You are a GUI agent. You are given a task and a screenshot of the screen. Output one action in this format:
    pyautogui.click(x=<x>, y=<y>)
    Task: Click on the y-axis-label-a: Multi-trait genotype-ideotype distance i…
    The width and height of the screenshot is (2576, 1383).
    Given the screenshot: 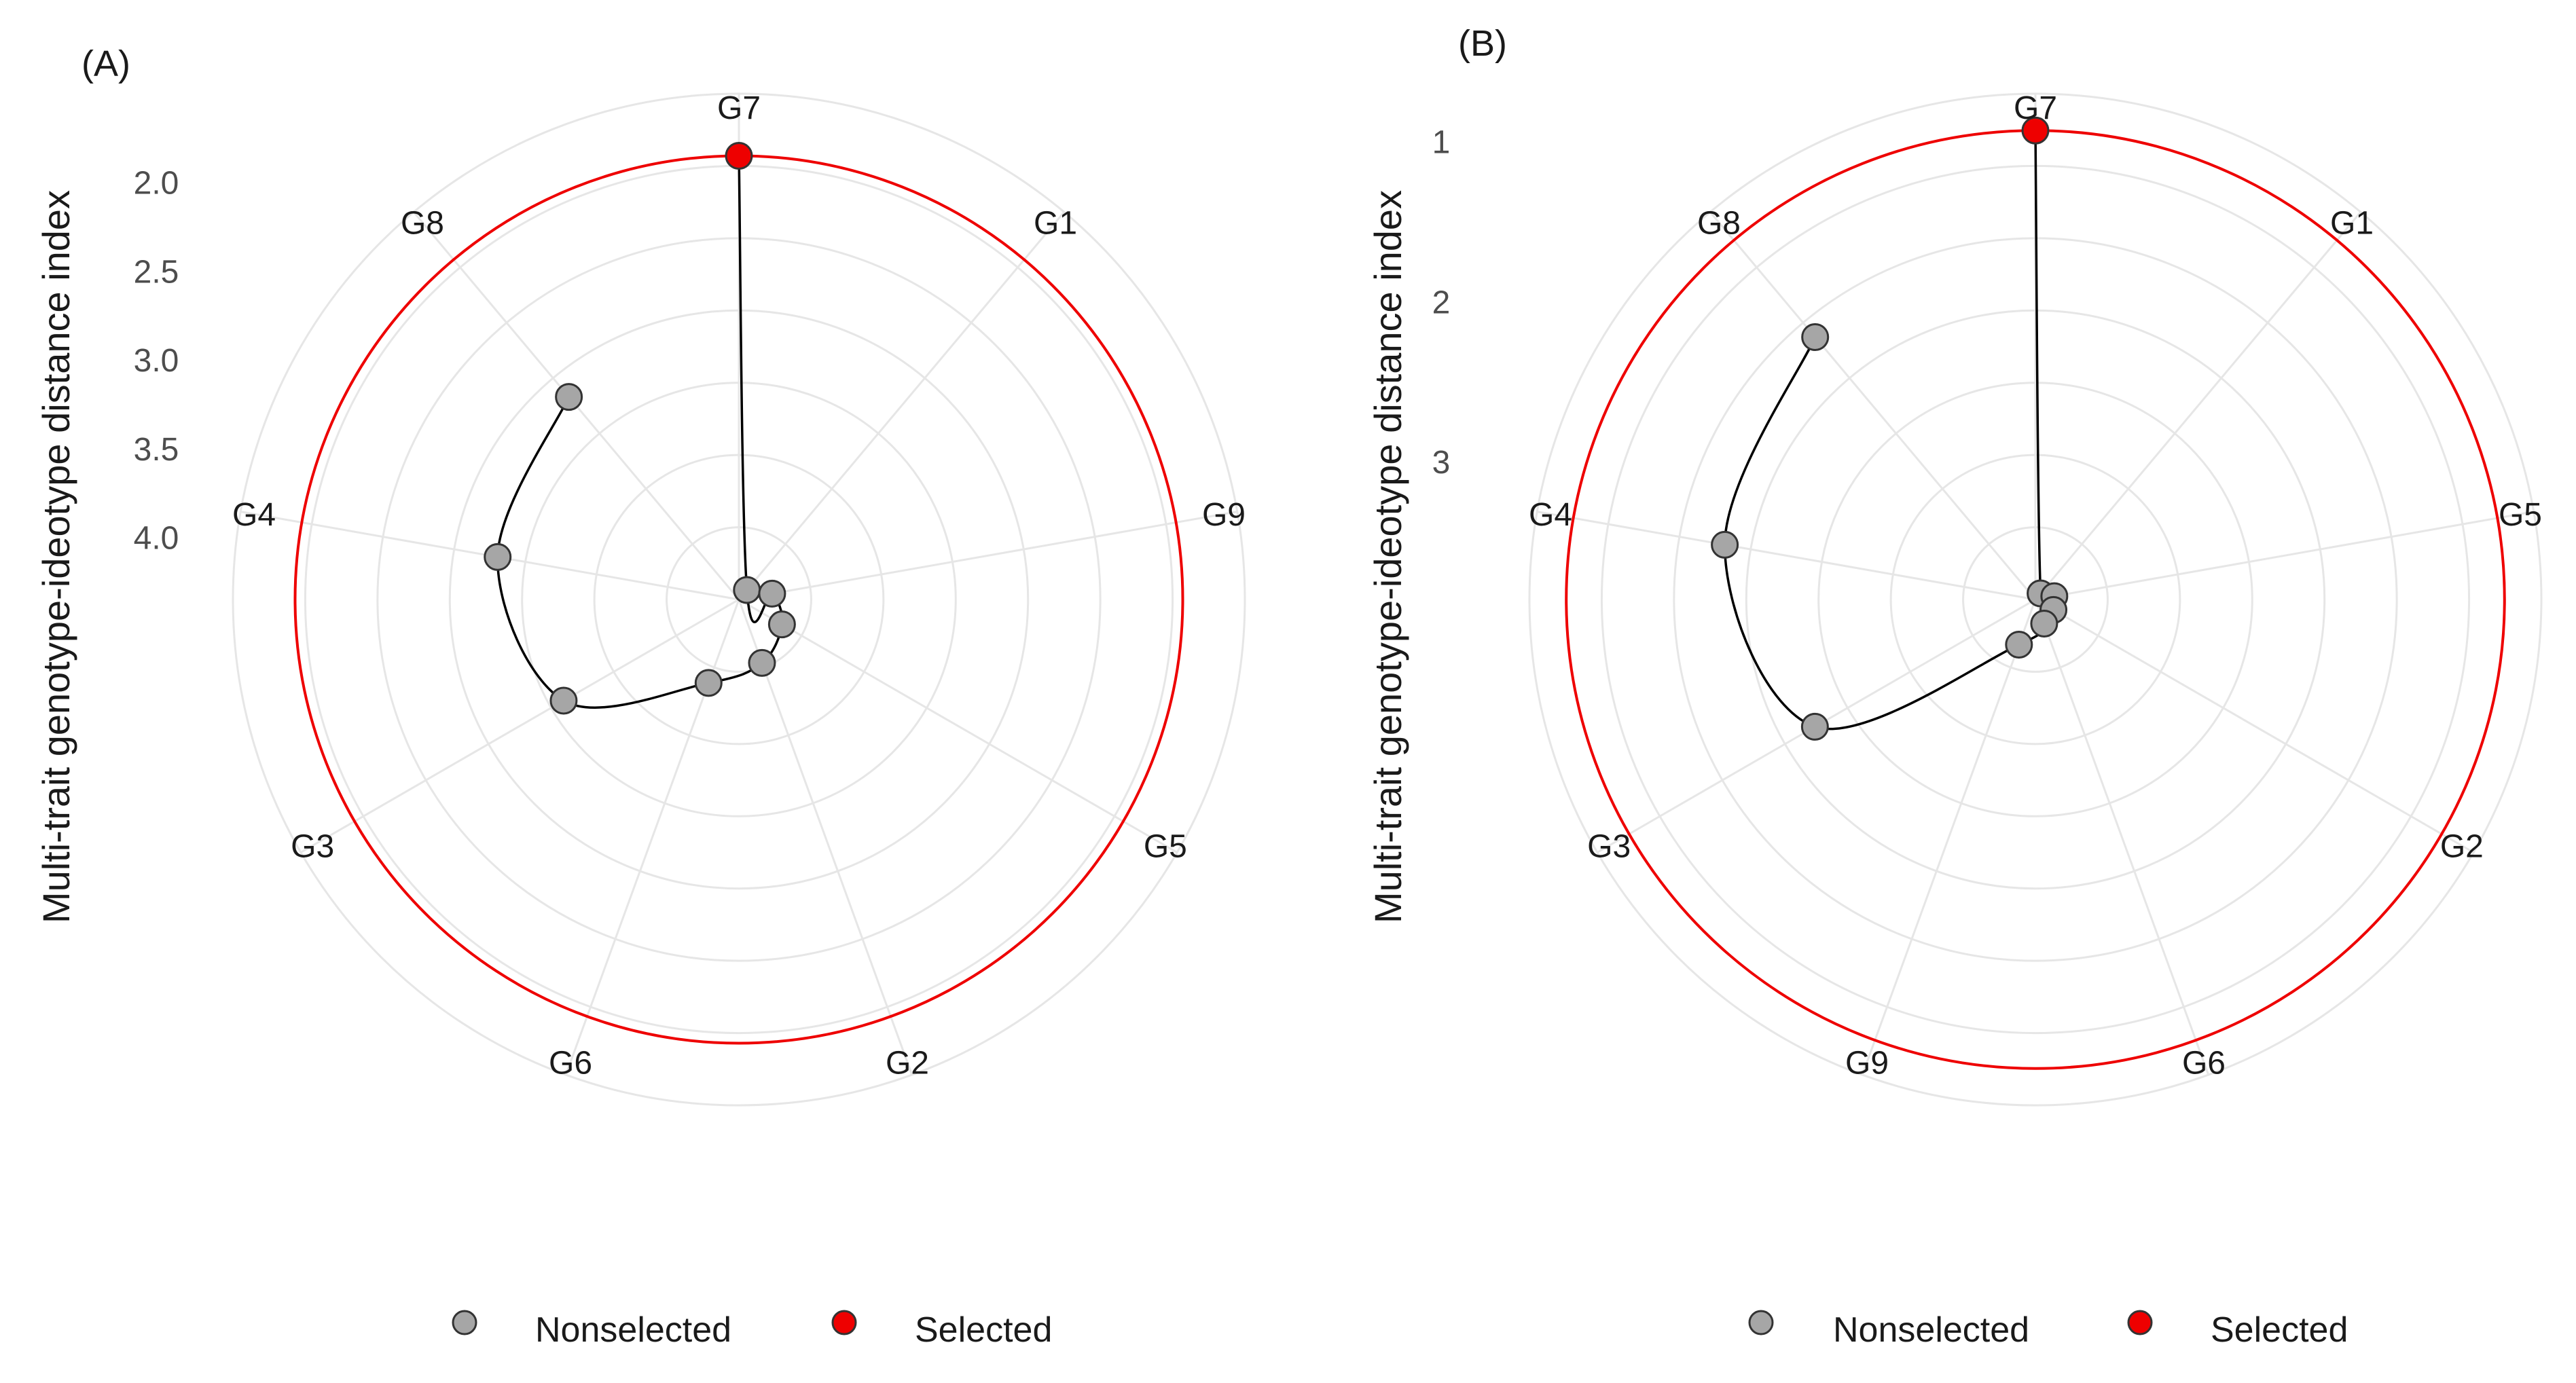 What is the action you would take?
    pyautogui.click(x=56, y=556)
    